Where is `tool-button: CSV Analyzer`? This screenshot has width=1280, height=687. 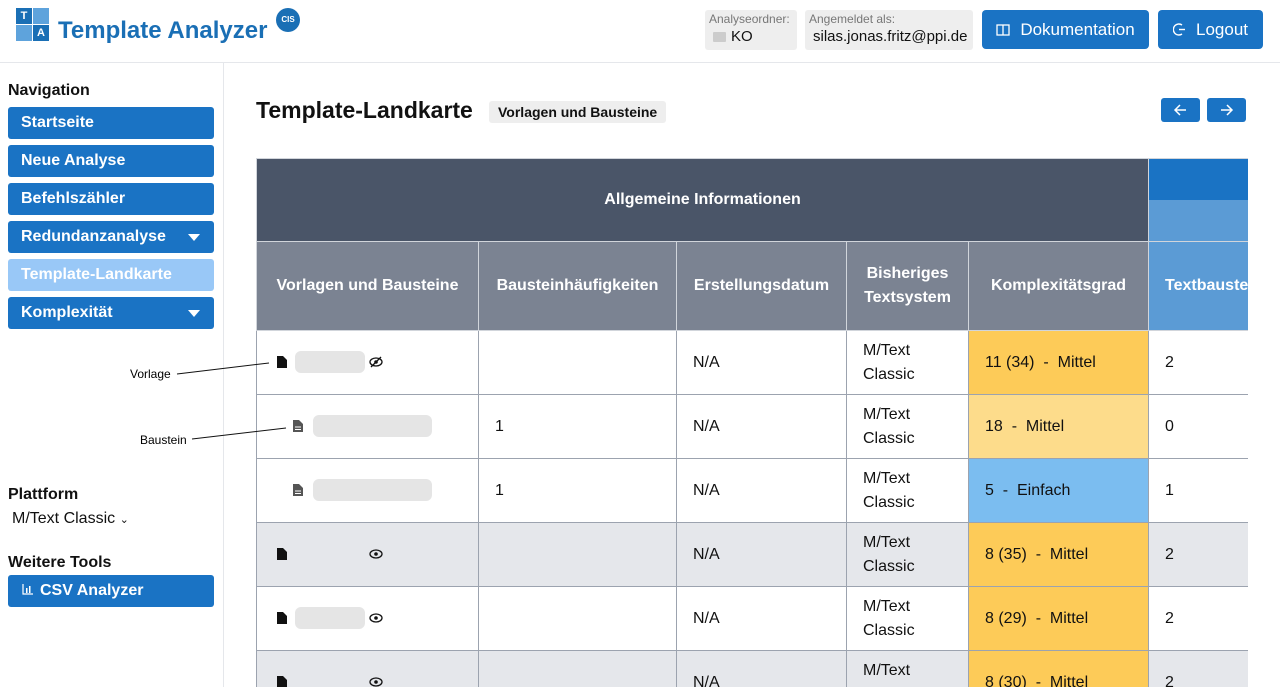 tool-button: CSV Analyzer is located at coordinates (111, 591).